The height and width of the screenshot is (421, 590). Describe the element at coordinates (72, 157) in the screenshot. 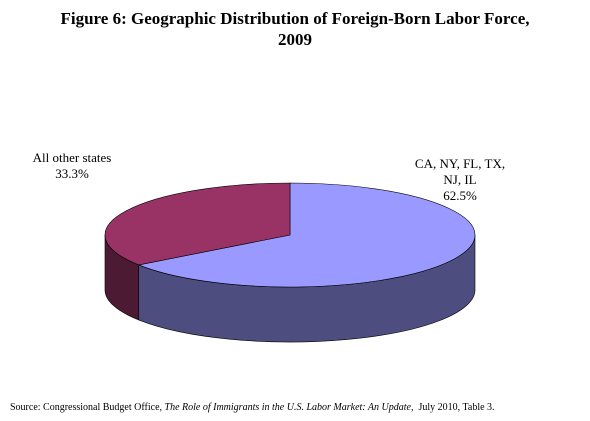

I see `slice-label: All other states` at that location.